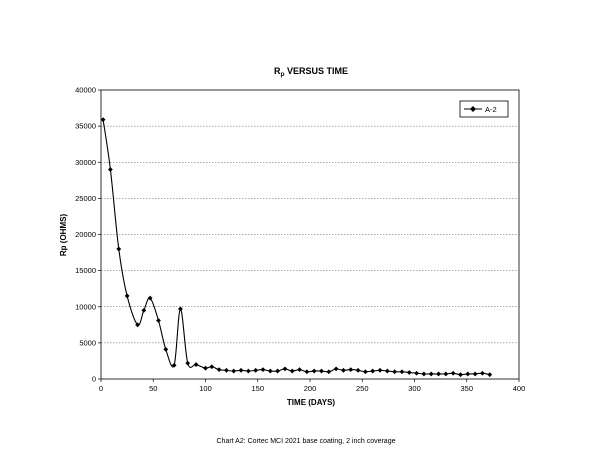  What do you see at coordinates (85, 126) in the screenshot?
I see `y-tick-label: 35000` at bounding box center [85, 126].